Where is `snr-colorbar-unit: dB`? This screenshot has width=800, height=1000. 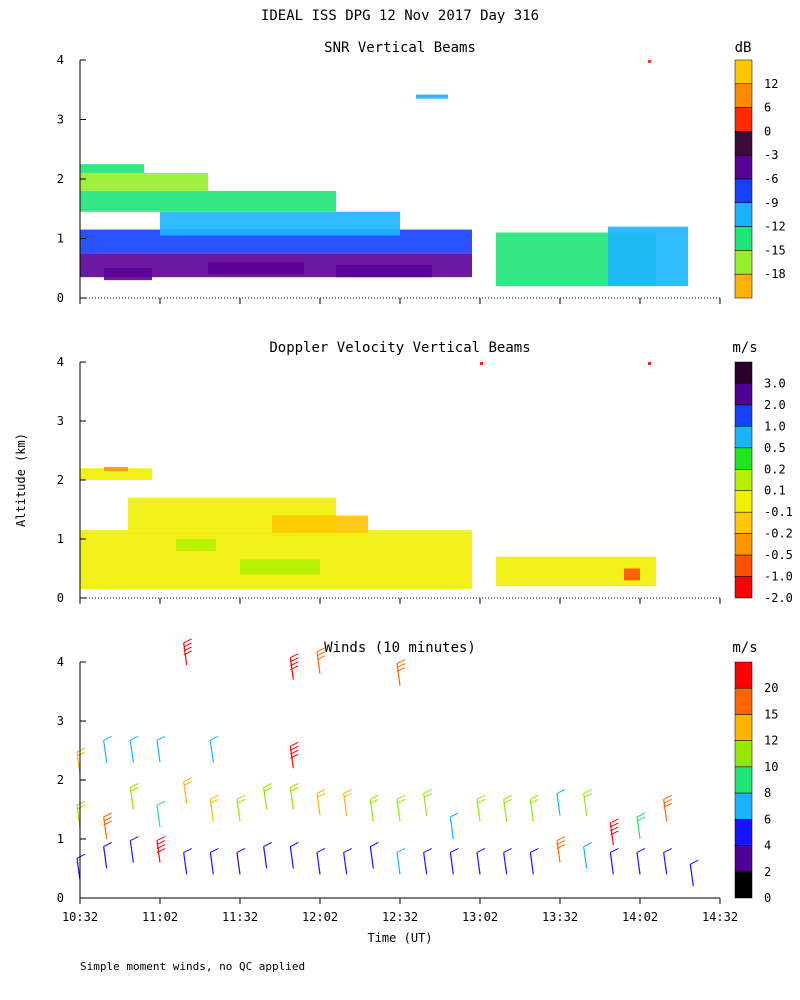 snr-colorbar-unit: dB is located at coordinates (743, 48).